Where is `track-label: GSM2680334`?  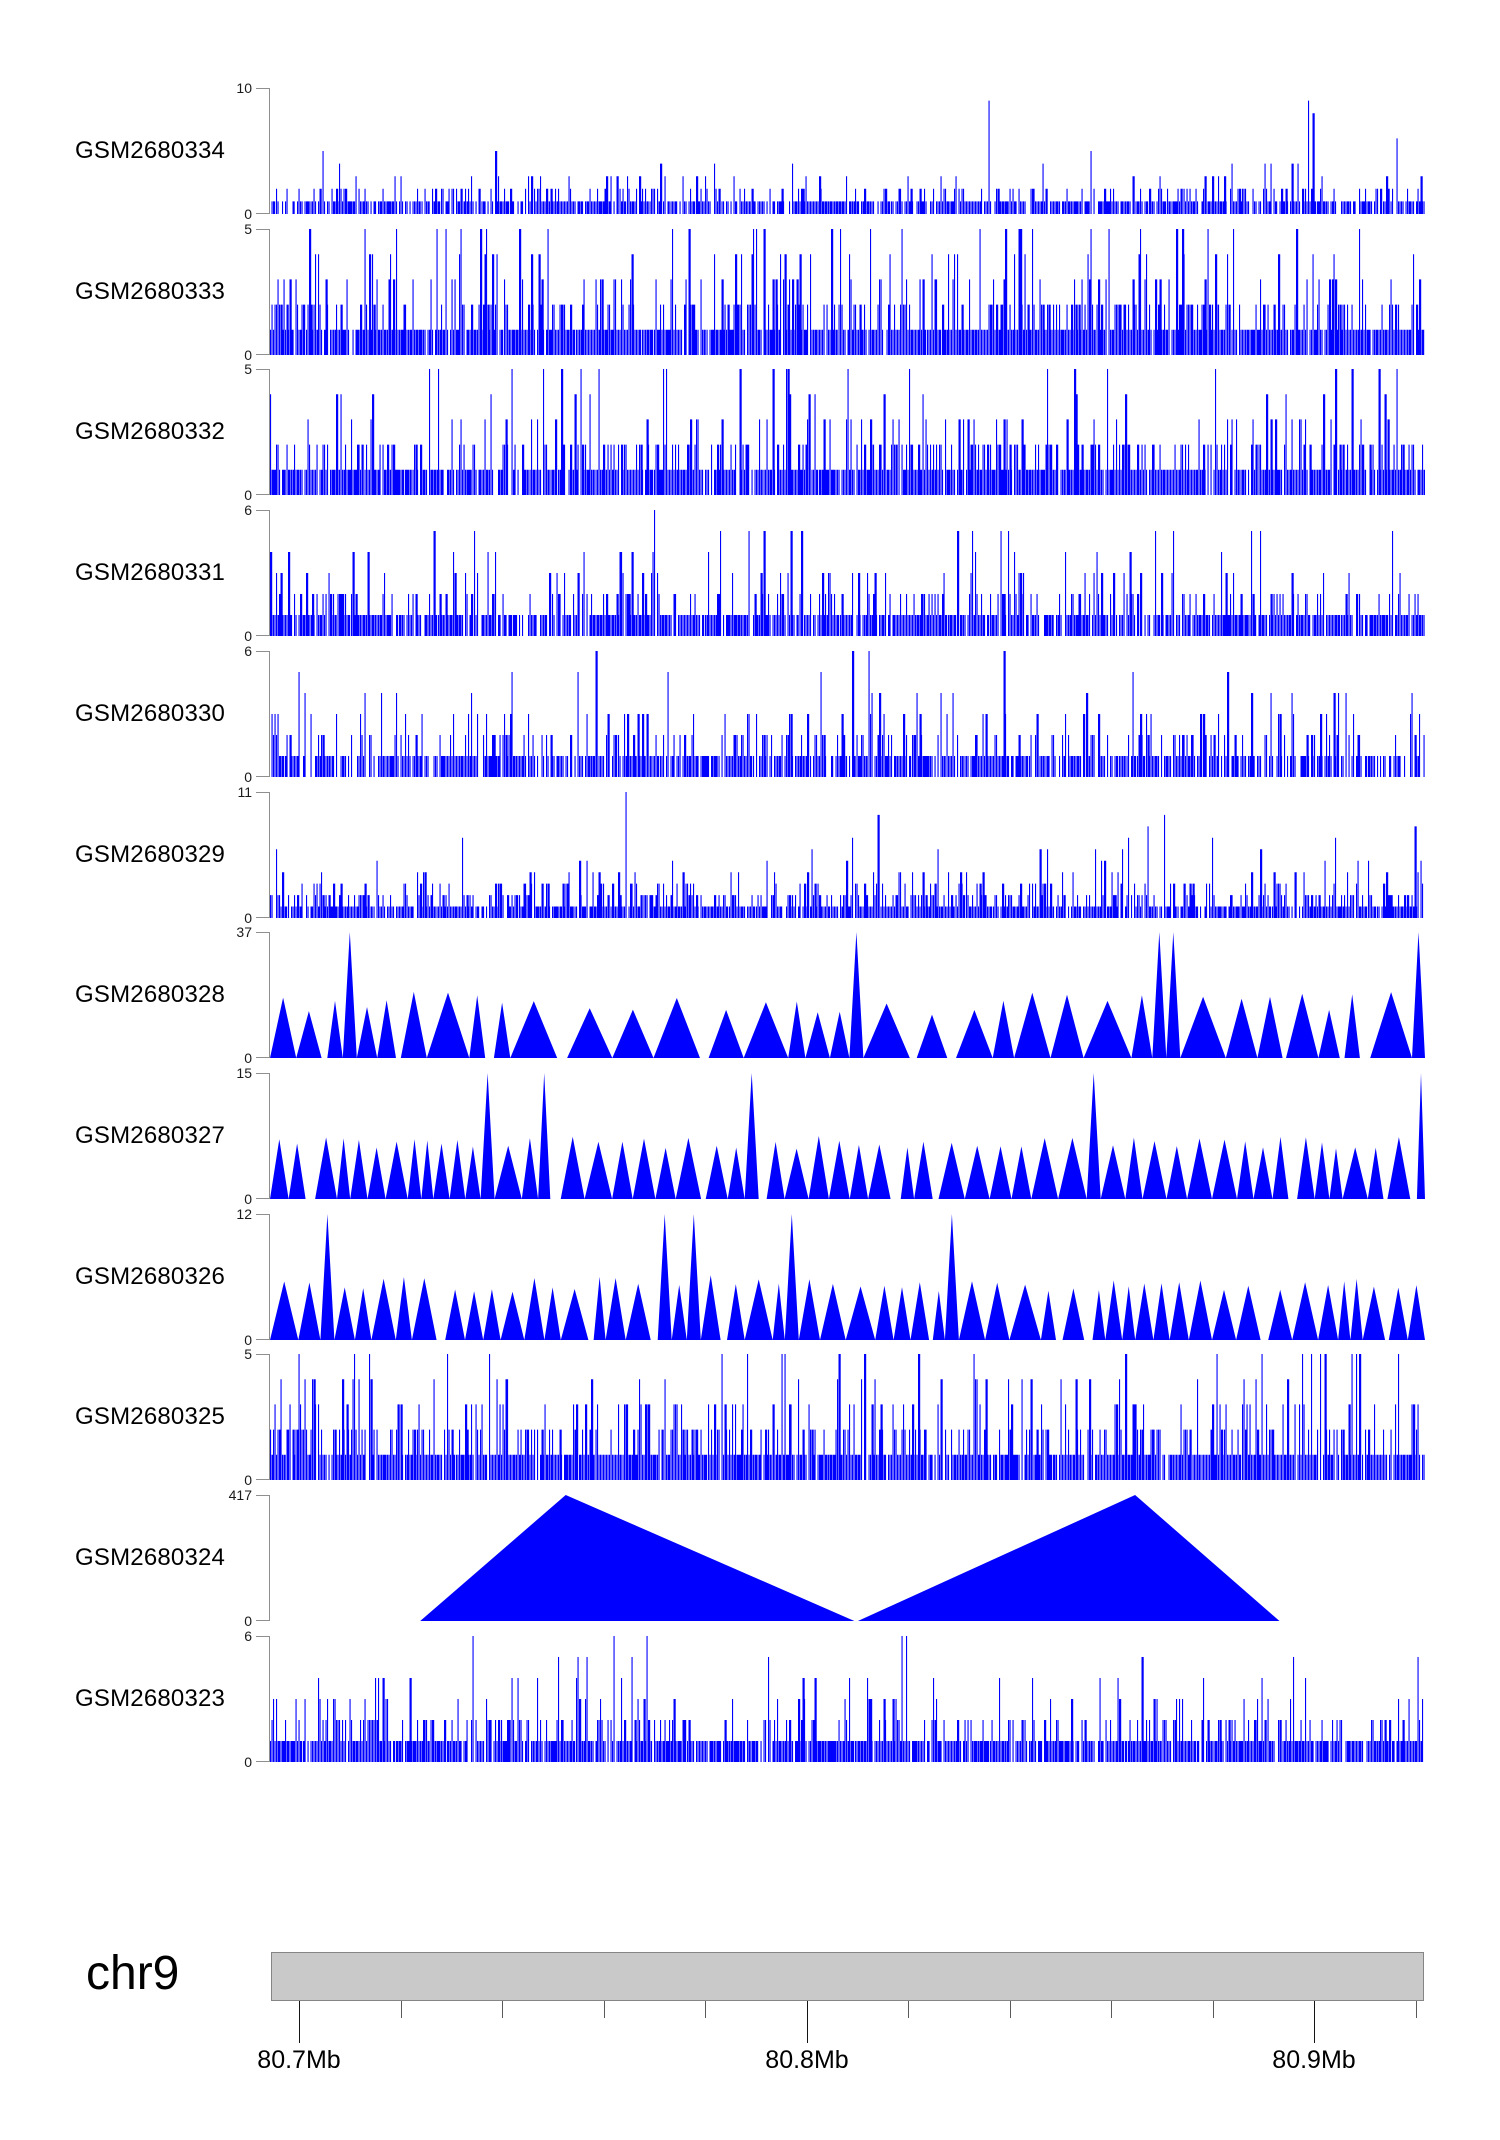
track-label: GSM2680334 is located at coordinates (150, 150).